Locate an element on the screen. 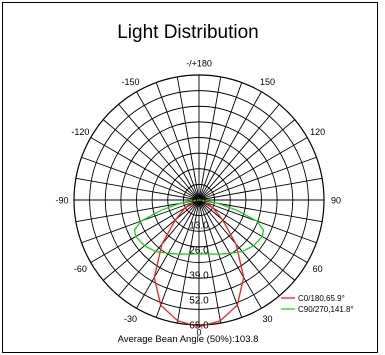 This screenshot has width=385, height=355. legend: C0/180,65.9° C90/270,141.8° is located at coordinates (317, 304).